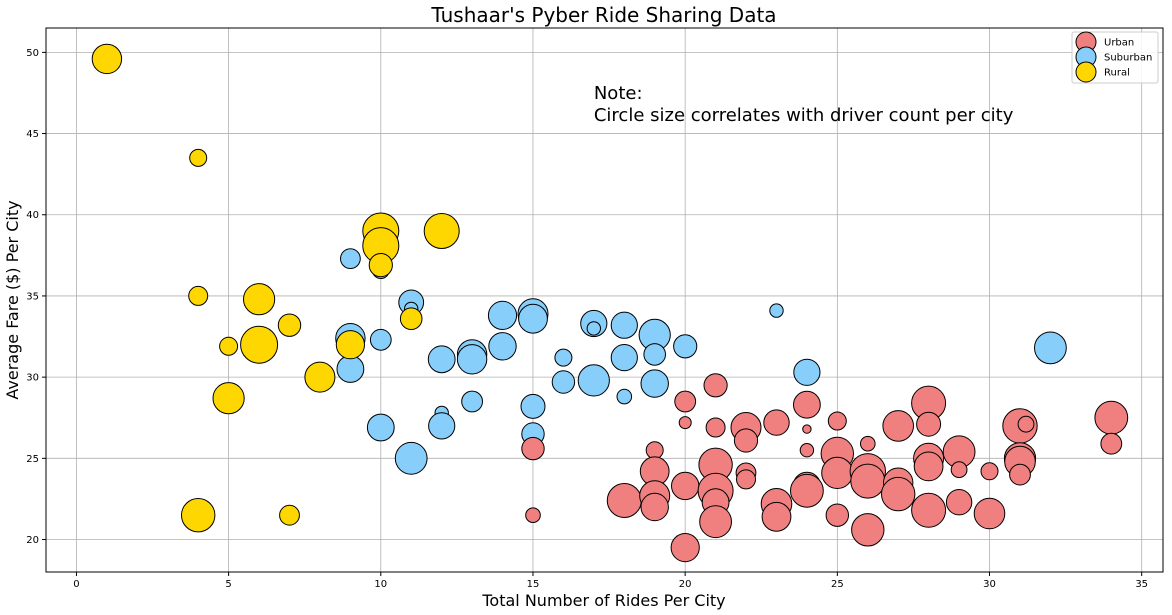 Image resolution: width=1172 pixels, height=615 pixels. I want to click on y-tick-label: 50, so click(32, 53).